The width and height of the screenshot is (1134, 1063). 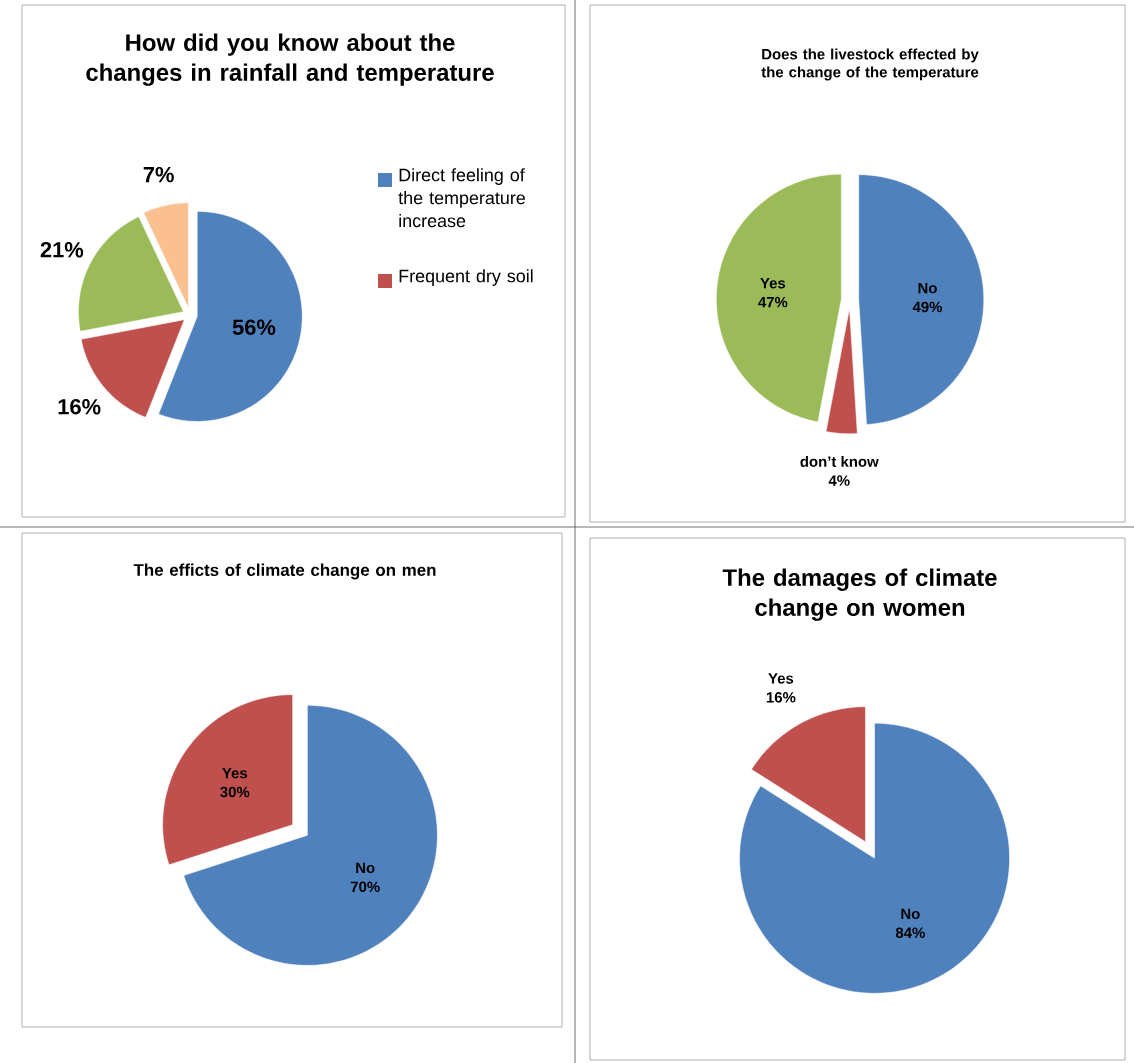 I want to click on legend-label: Direct feeling of the temperature increase, so click(x=461, y=198).